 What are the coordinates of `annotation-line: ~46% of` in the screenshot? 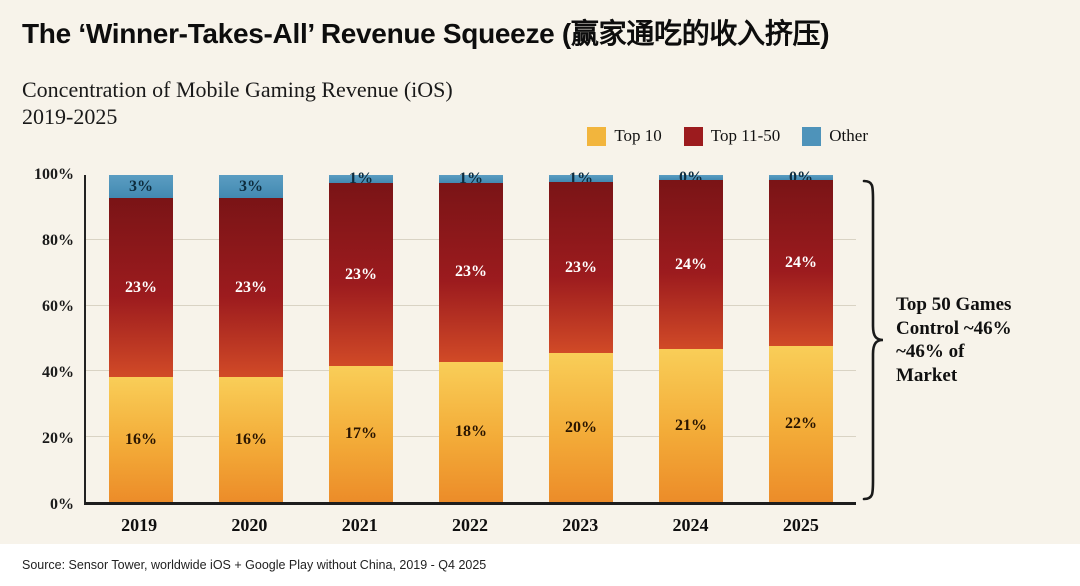 It's located at (930, 351).